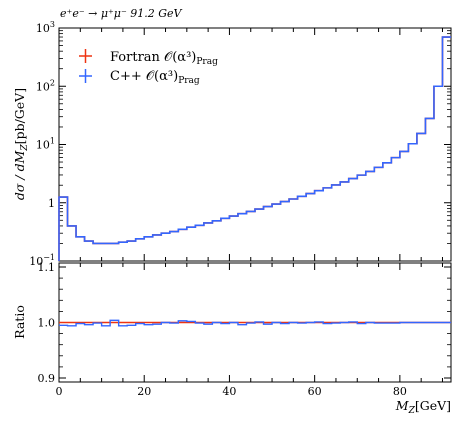 The width and height of the screenshot is (467, 421). What do you see at coordinates (47, 378) in the screenshot?
I see `ratio-y-tick-label: 0.9` at bounding box center [47, 378].